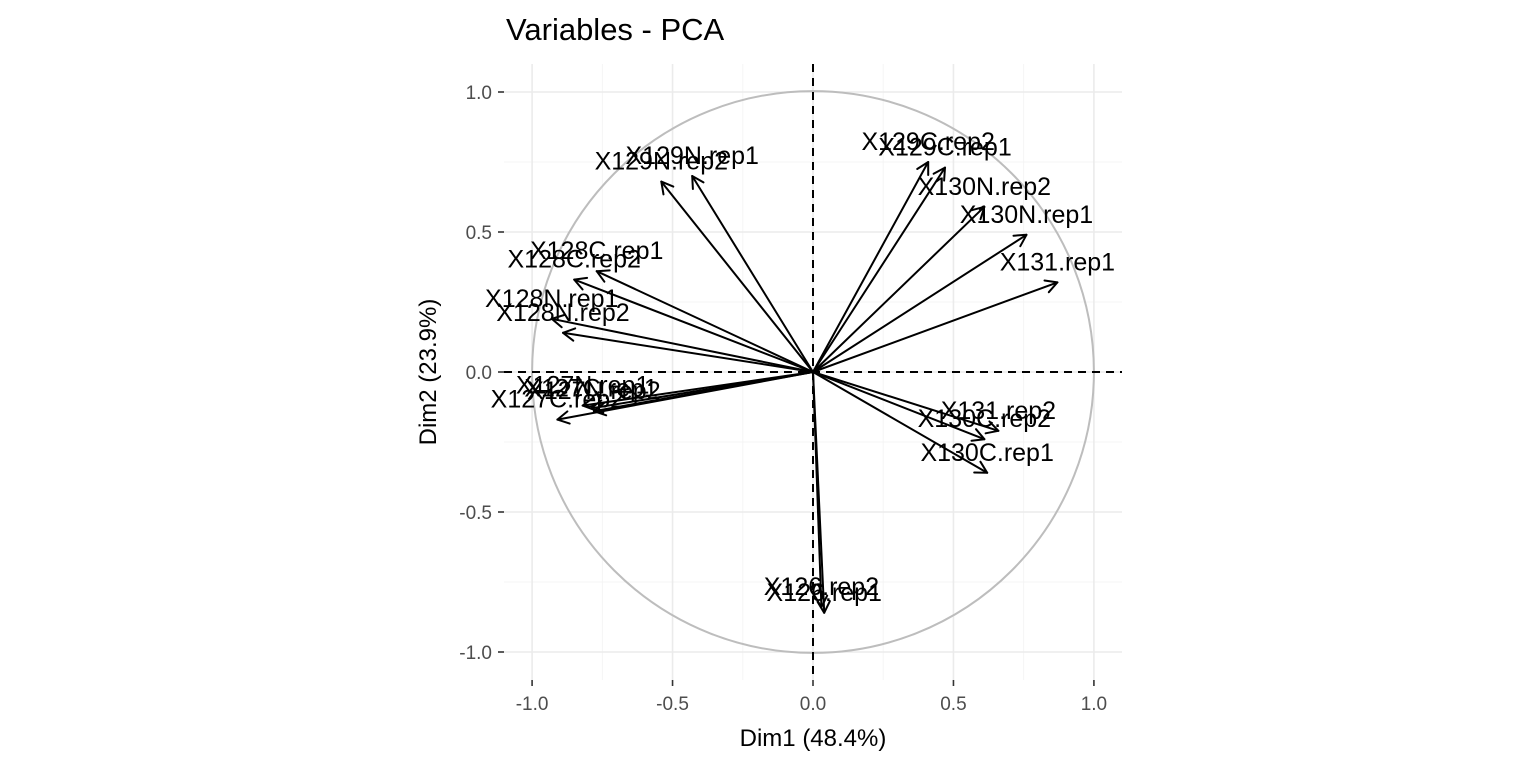 This screenshot has width=1536, height=768. I want to click on arrowhead-x128c-rep1, so click(603, 276).